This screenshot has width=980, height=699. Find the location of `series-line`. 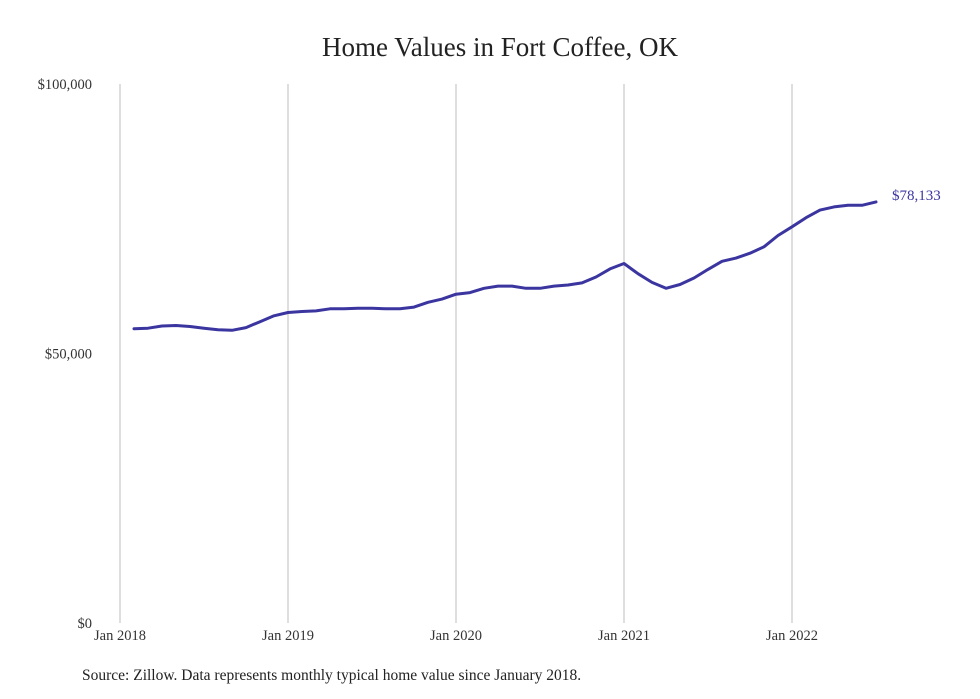

series-line is located at coordinates (505, 266).